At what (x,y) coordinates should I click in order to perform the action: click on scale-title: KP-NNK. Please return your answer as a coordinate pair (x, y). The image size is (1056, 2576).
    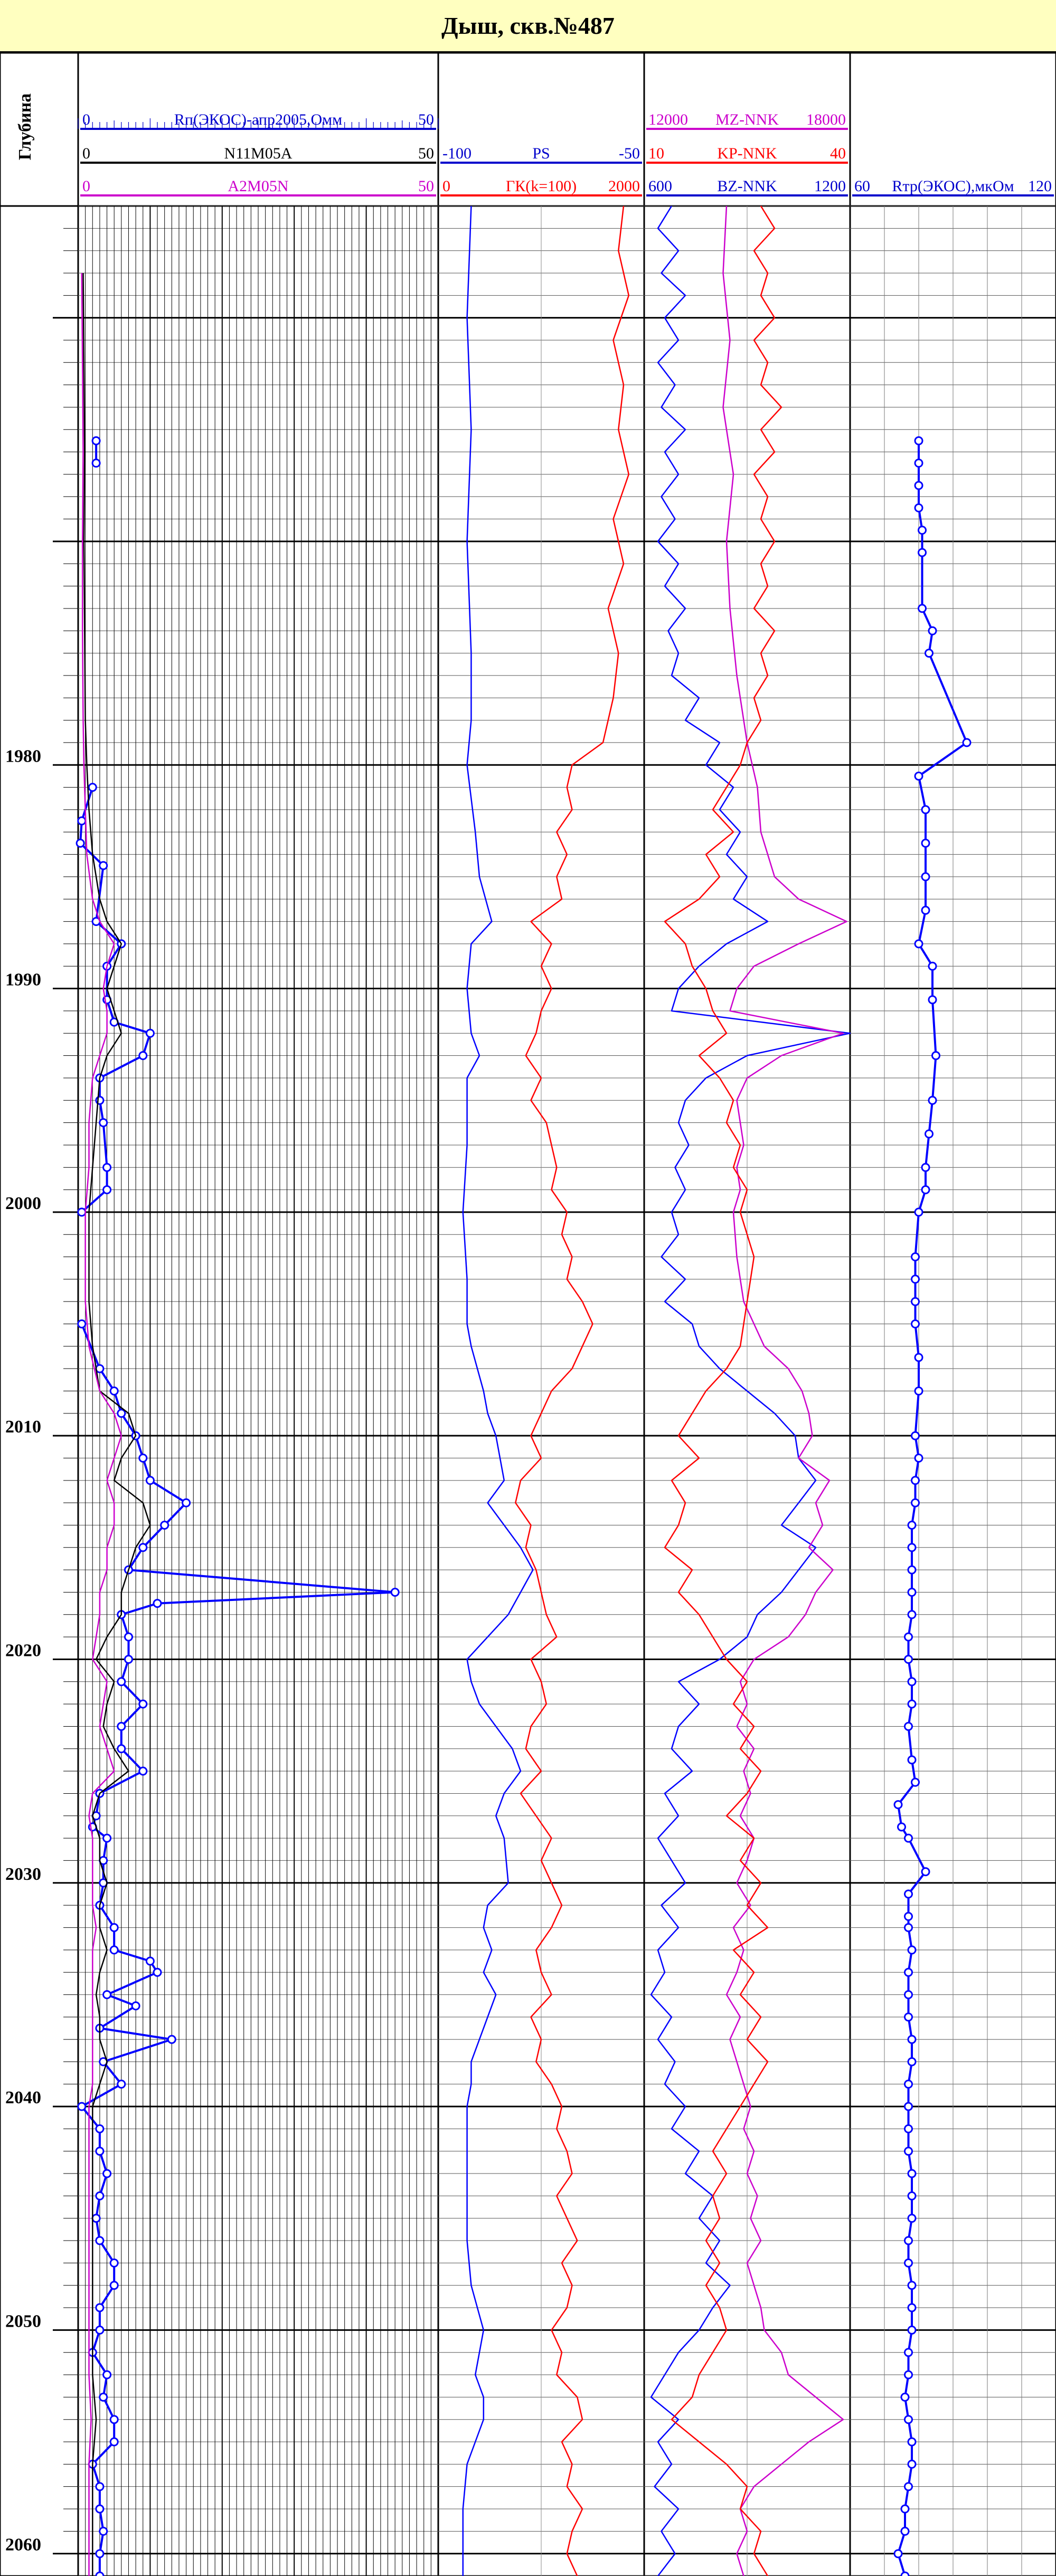
    Looking at the image, I should click on (747, 153).